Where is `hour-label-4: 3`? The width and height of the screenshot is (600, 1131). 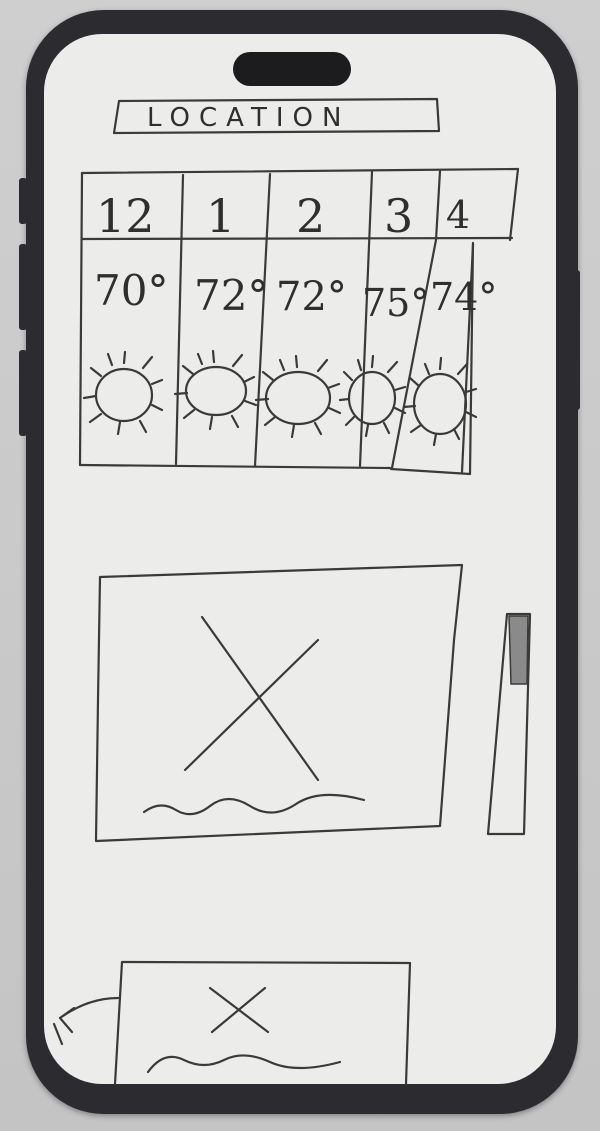 hour-label-4: 3 is located at coordinates (398, 216).